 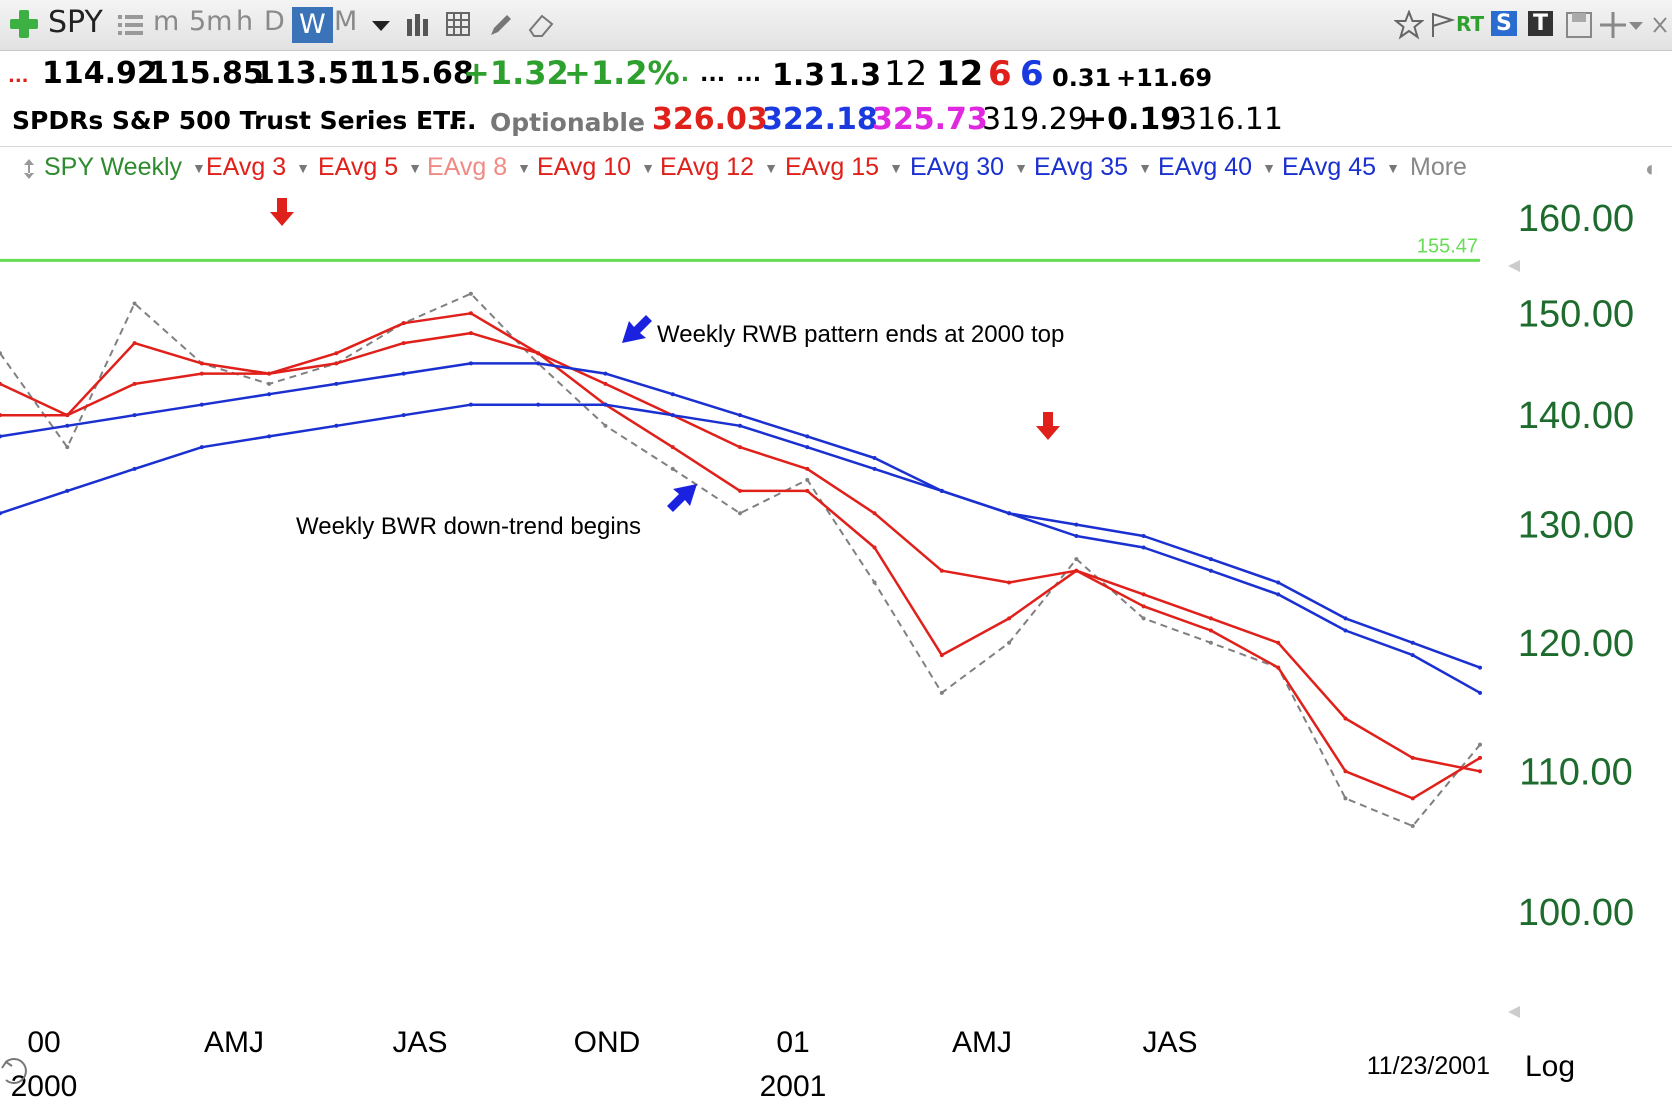 What do you see at coordinates (419, 1042) in the screenshot?
I see `x-tick-label: JAS` at bounding box center [419, 1042].